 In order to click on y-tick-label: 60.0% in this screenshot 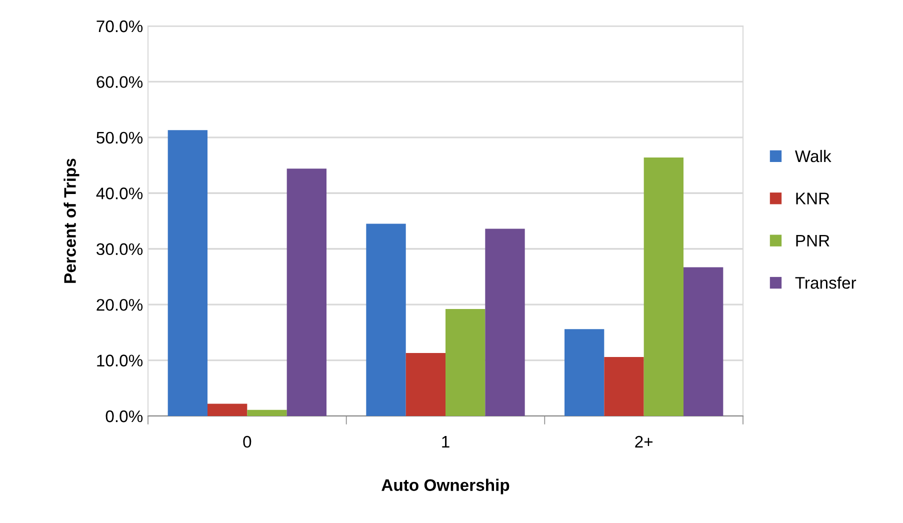, I will do `click(119, 82)`.